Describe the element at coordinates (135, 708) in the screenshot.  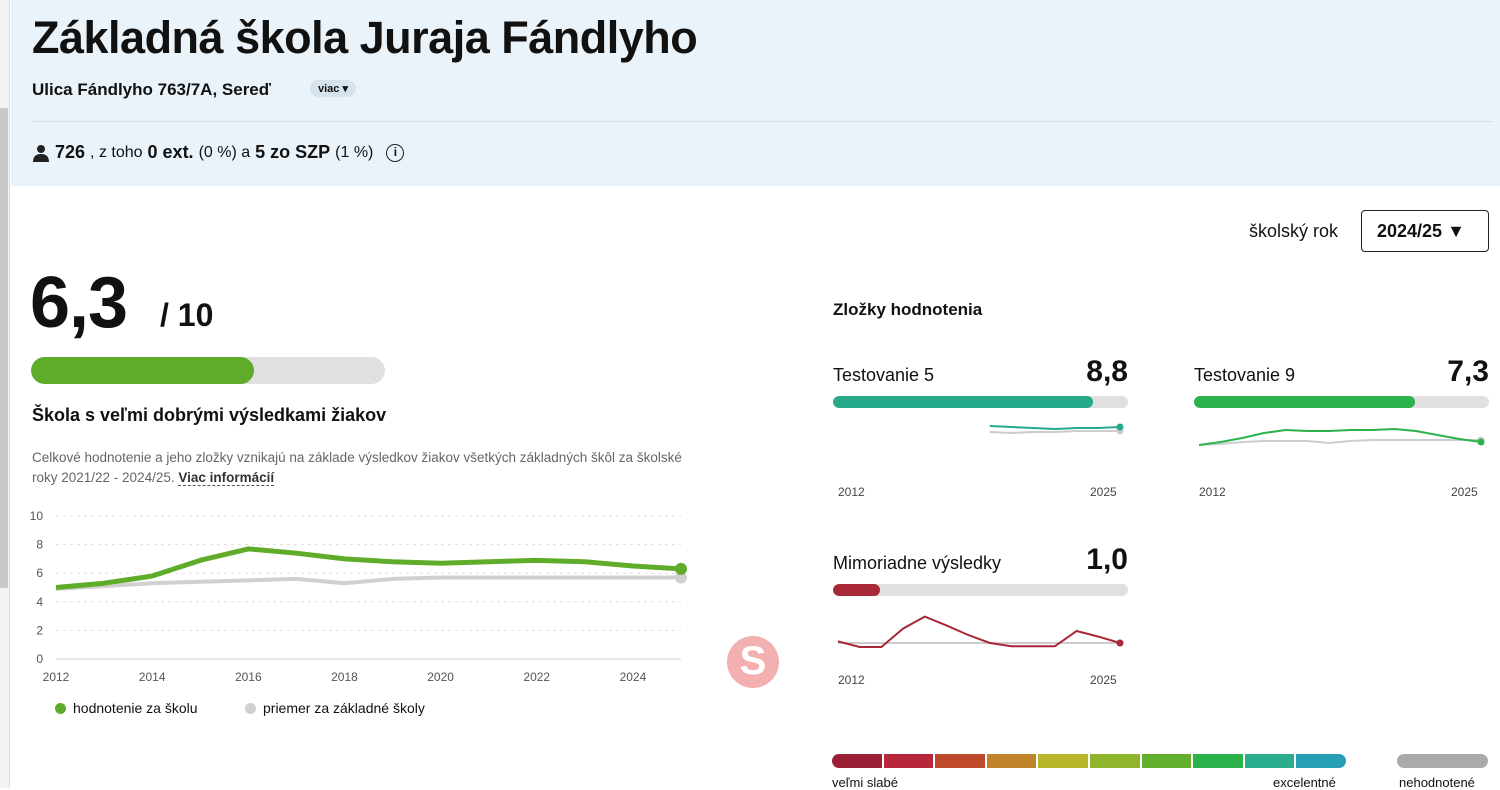
I see `legend-label: hodnotenie za školu` at that location.